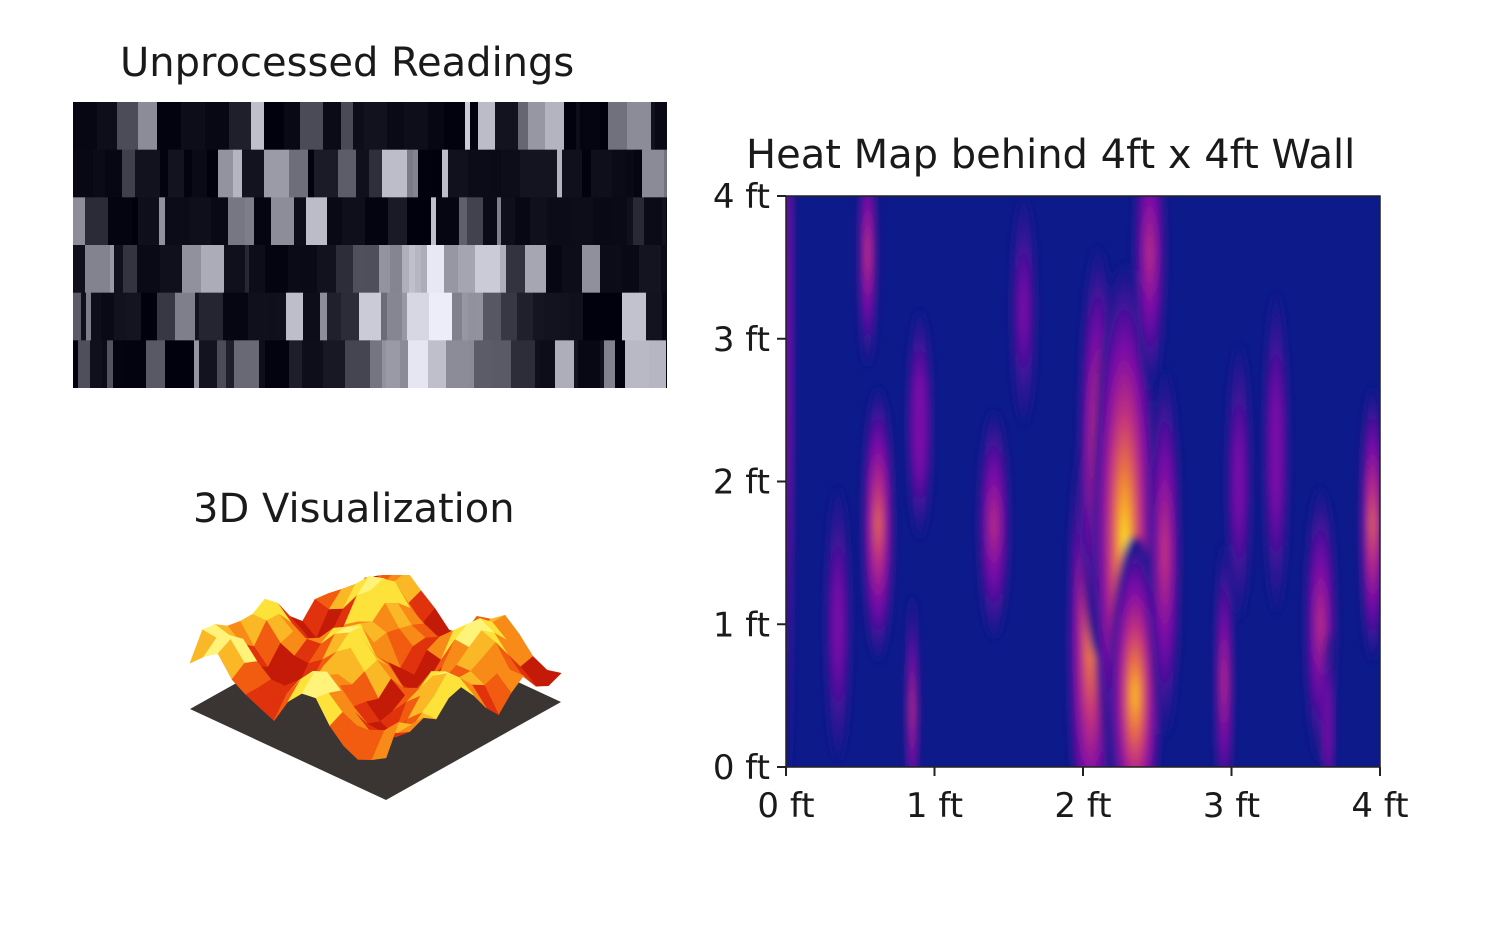 Image resolution: width=1500 pixels, height=930 pixels. What do you see at coordinates (385, 723) in the screenshot?
I see `surface-plot` at bounding box center [385, 723].